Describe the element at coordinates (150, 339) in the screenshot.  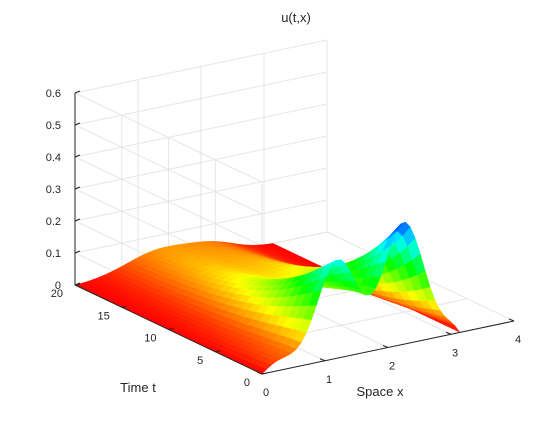
I see `t-tick-label: 10` at that location.